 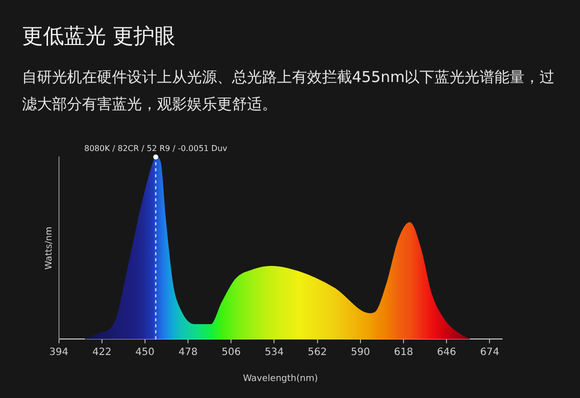 What do you see at coordinates (317, 352) in the screenshot?
I see `x-tick-label: 562` at bounding box center [317, 352].